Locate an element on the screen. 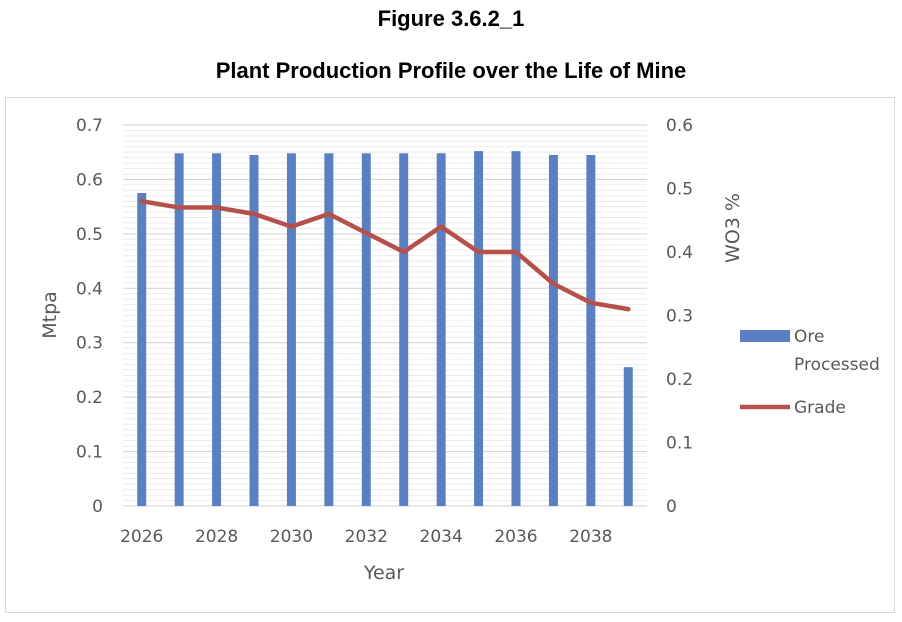 The image size is (902, 622). y2-axis-label: WO3 % is located at coordinates (733, 228).